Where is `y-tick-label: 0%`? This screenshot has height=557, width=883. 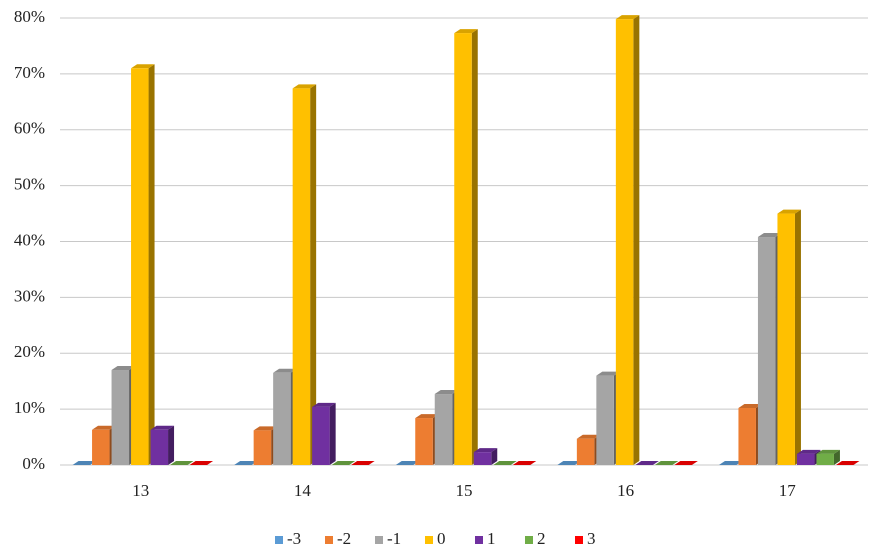
y-tick-label: 0% is located at coordinates (33, 463).